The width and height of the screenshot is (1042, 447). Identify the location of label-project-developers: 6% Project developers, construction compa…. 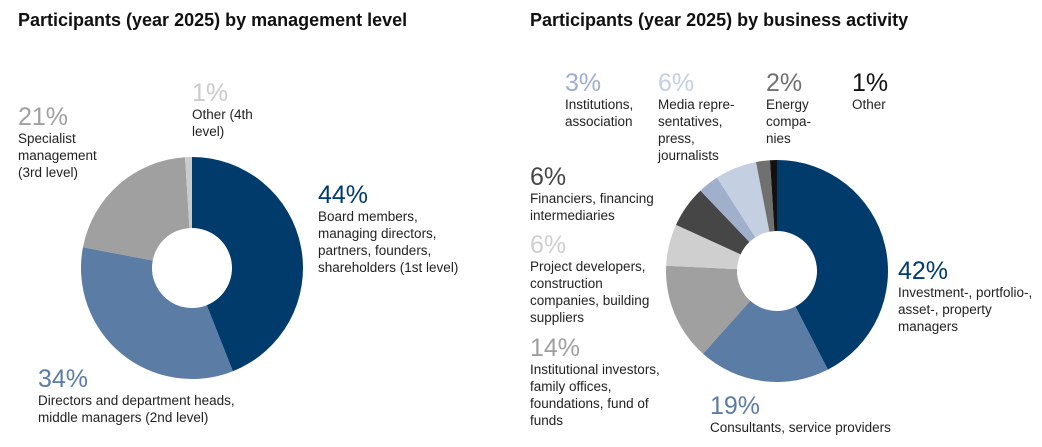
(590, 278).